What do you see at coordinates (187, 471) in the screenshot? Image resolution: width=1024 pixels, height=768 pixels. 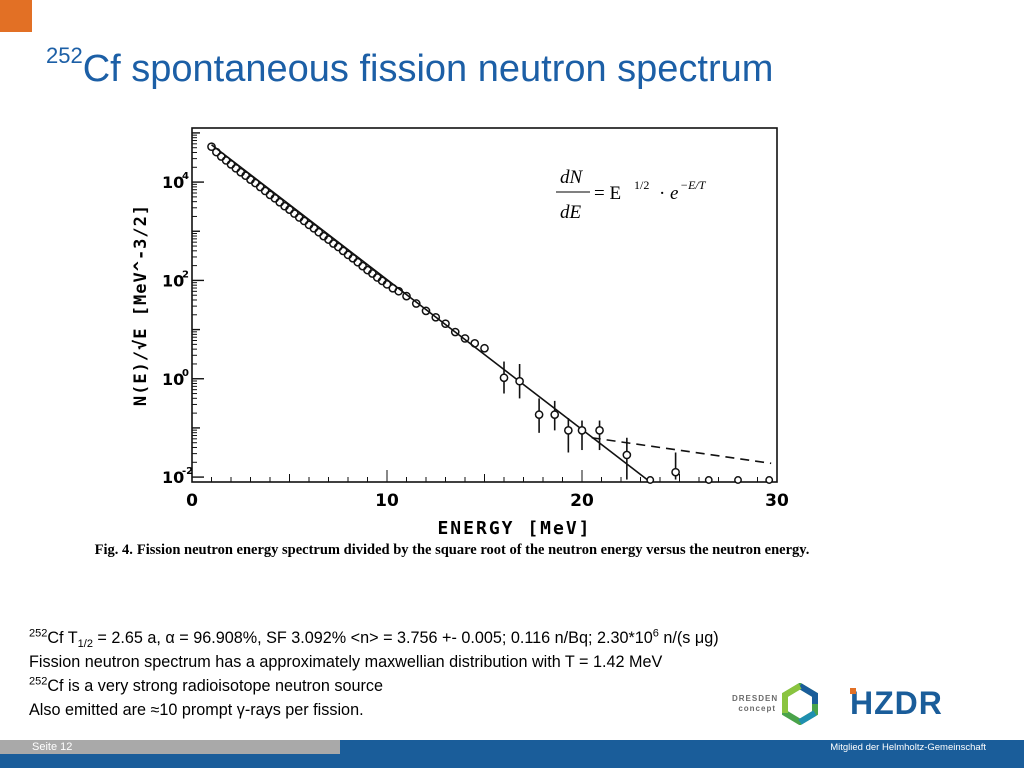 I see `y-tick-exponent: -2` at bounding box center [187, 471].